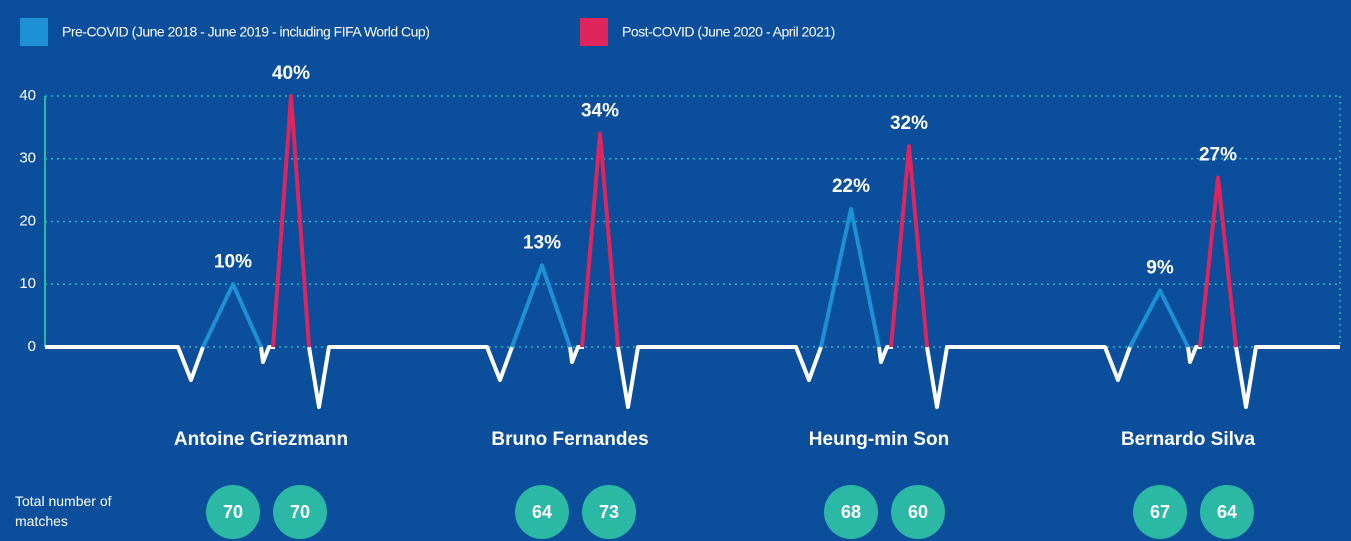 The width and height of the screenshot is (1351, 541). What do you see at coordinates (27, 283) in the screenshot?
I see `y-tick-label: 10` at bounding box center [27, 283].